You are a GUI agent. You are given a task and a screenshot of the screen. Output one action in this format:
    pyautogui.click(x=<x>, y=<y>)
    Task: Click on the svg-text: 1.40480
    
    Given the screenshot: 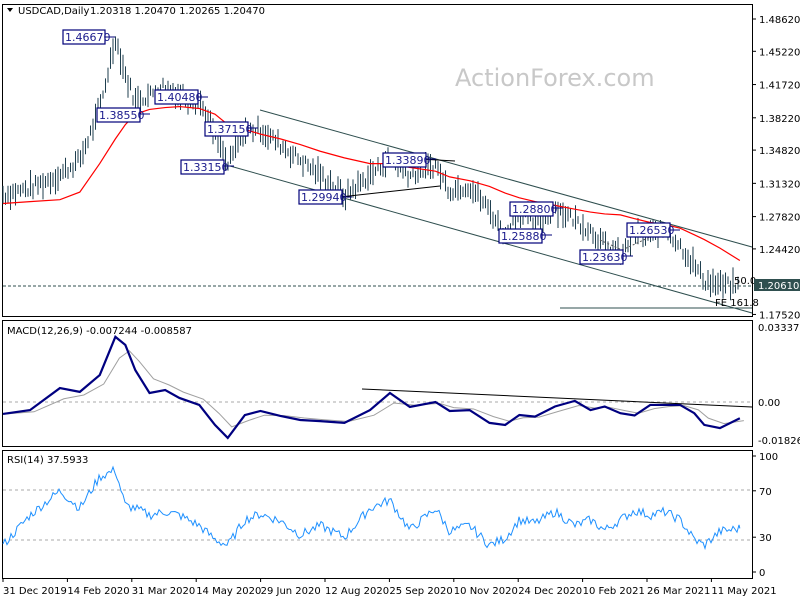 What is the action you would take?
    pyautogui.click(x=180, y=97)
    